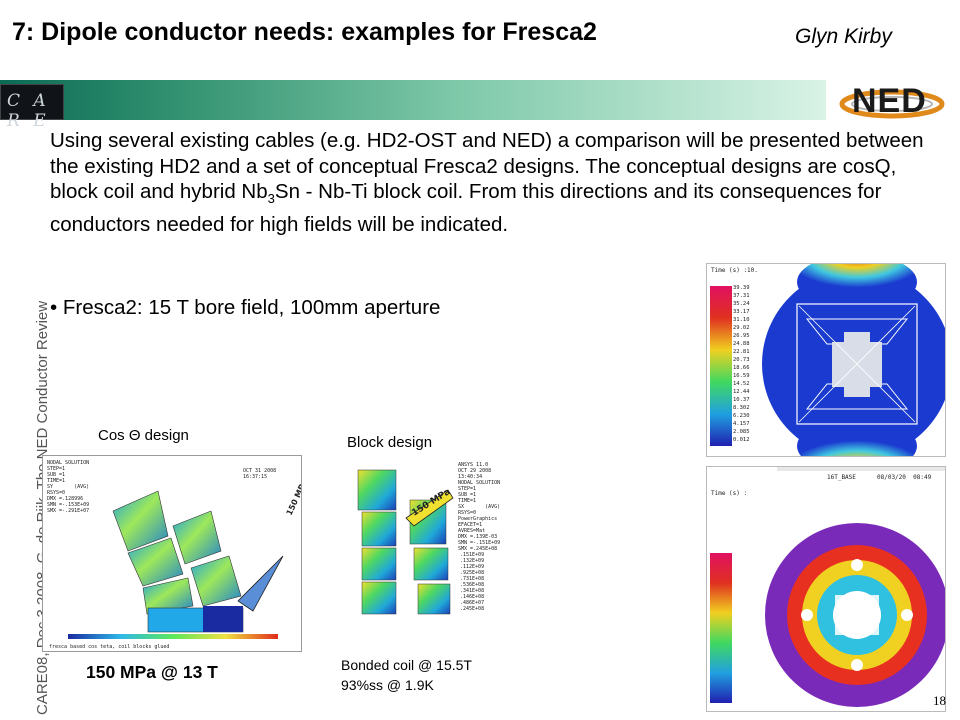  What do you see at coordinates (741, 368) in the screenshot?
I see `top-legend-entry: 18.66` at bounding box center [741, 368].